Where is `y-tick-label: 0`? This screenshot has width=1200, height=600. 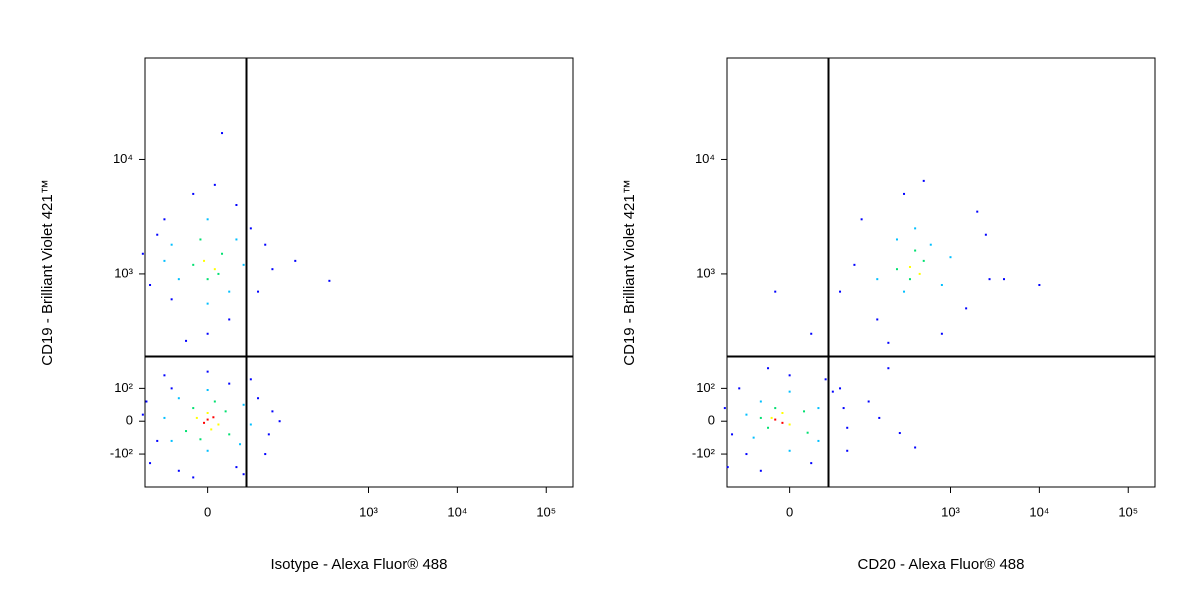
y-tick-label: 0 is located at coordinates (711, 420).